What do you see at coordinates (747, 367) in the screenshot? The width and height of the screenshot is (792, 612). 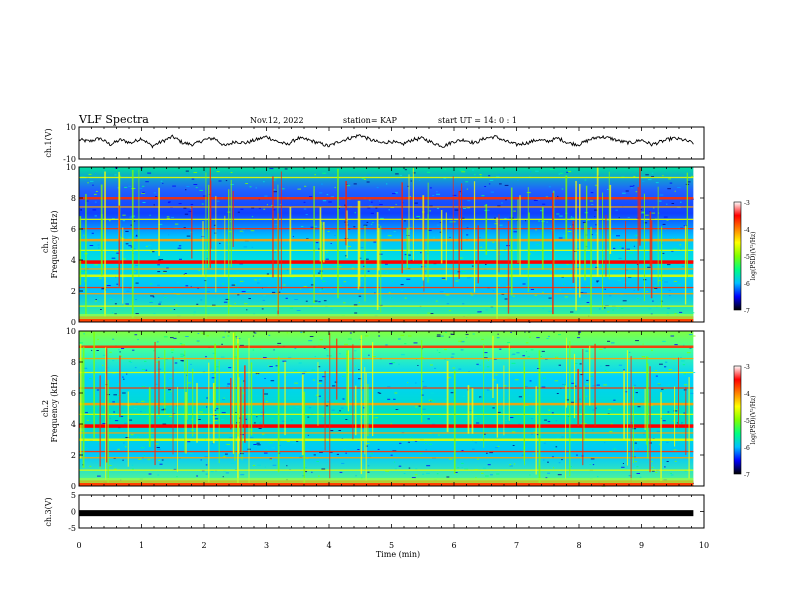 I see `ch2-colorbar-tick-label: -3` at bounding box center [747, 367].